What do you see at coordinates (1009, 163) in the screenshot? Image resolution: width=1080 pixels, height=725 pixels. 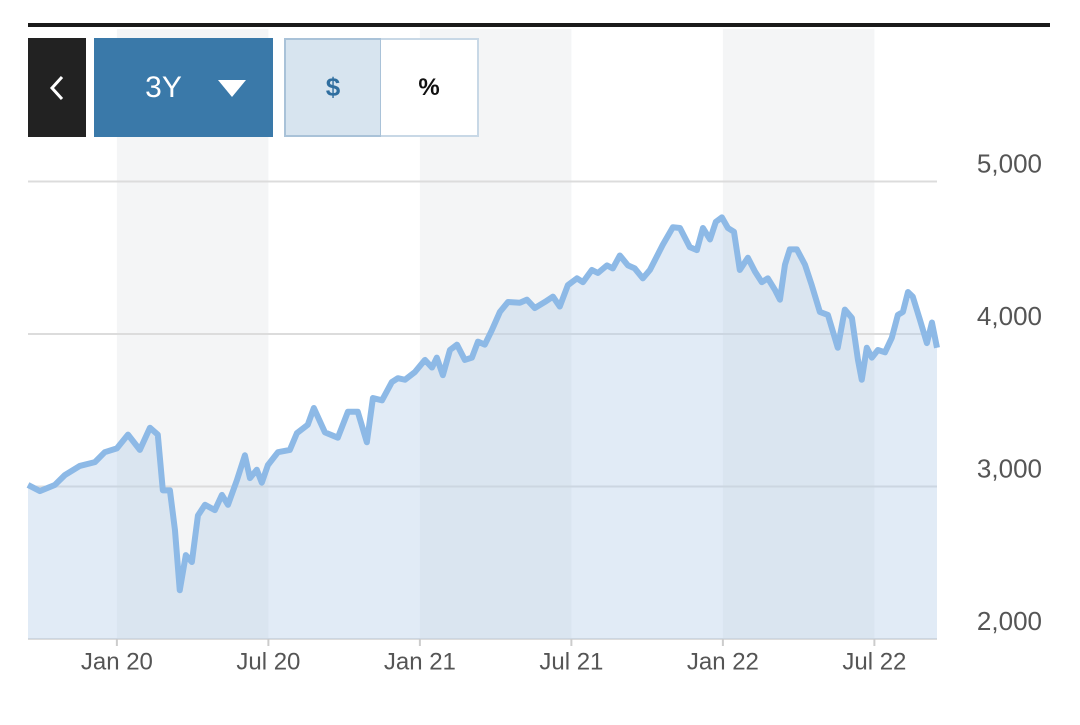 I see `y-tick-label: 5,000` at bounding box center [1009, 163].